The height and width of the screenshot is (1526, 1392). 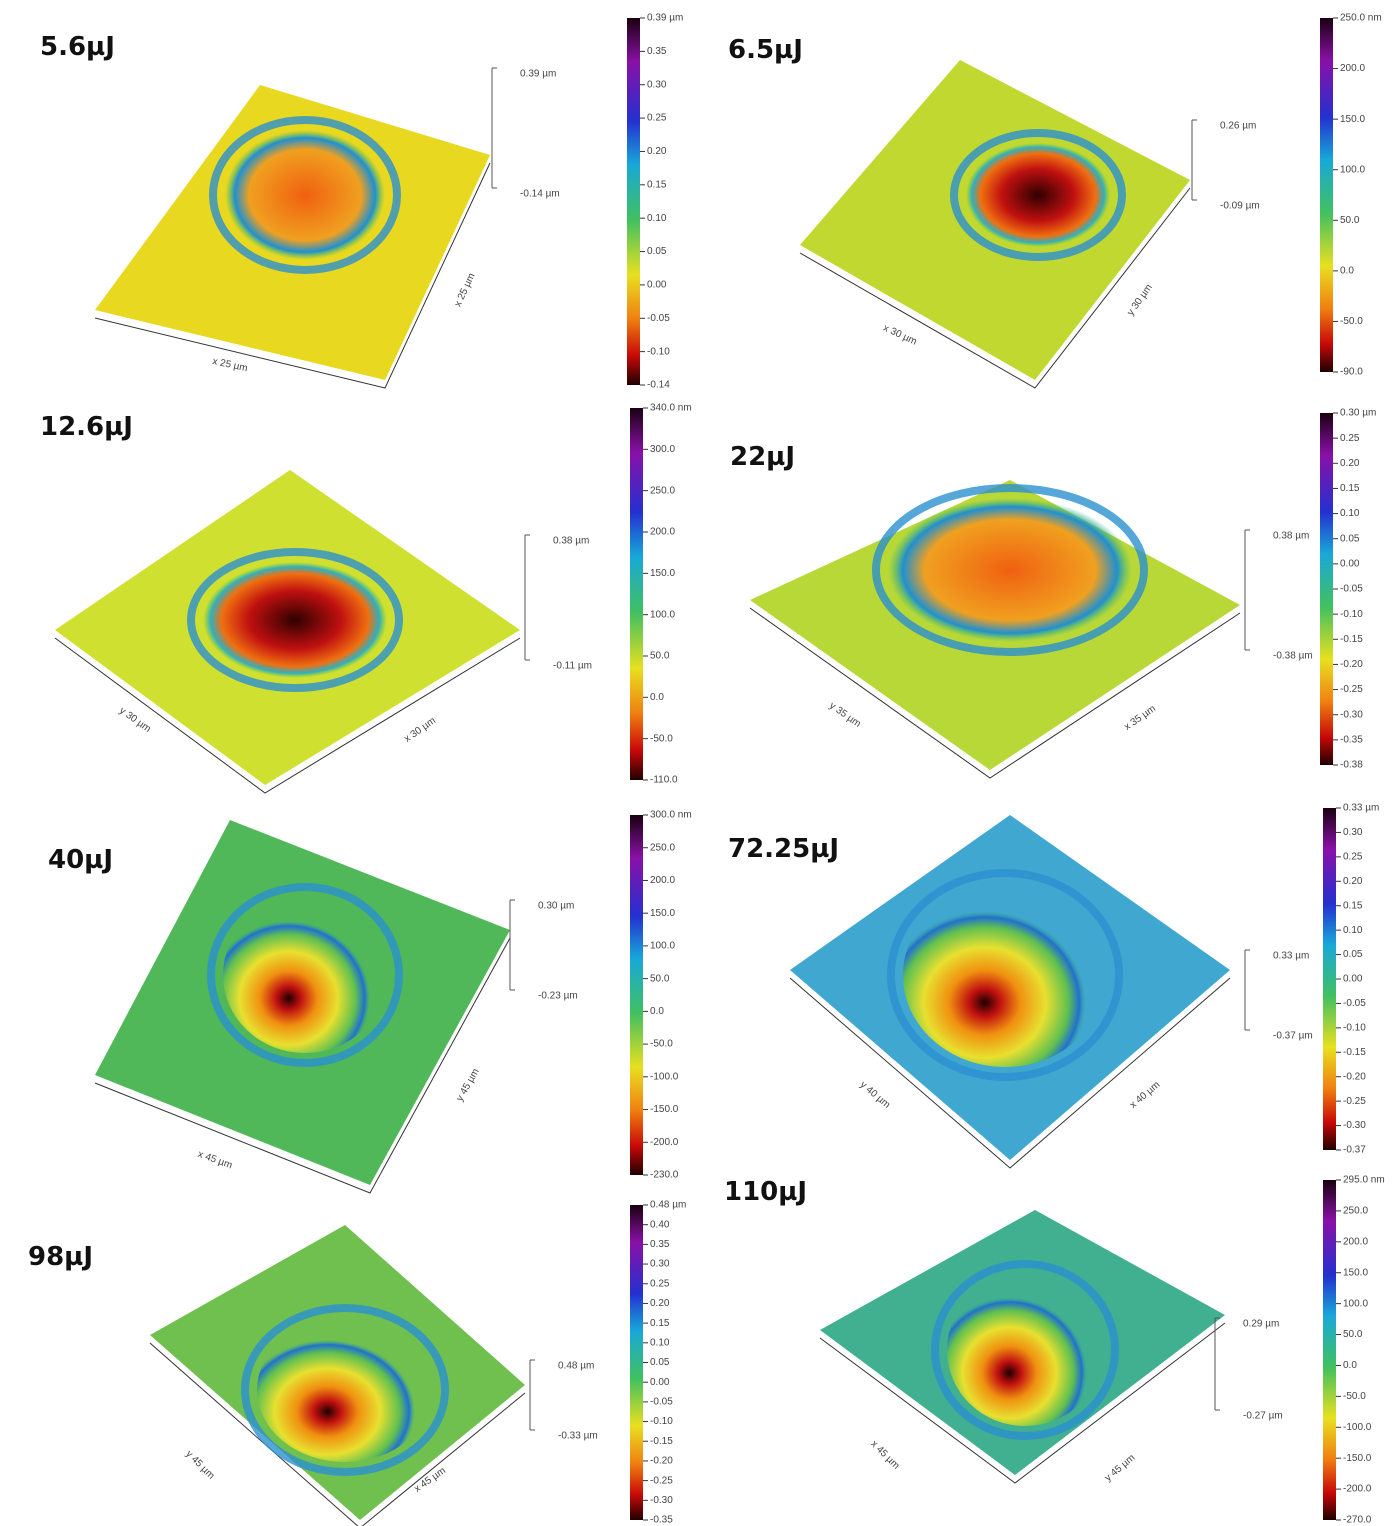 What do you see at coordinates (1291, 956) in the screenshot?
I see `z-top-label: 0.33 µm` at bounding box center [1291, 956].